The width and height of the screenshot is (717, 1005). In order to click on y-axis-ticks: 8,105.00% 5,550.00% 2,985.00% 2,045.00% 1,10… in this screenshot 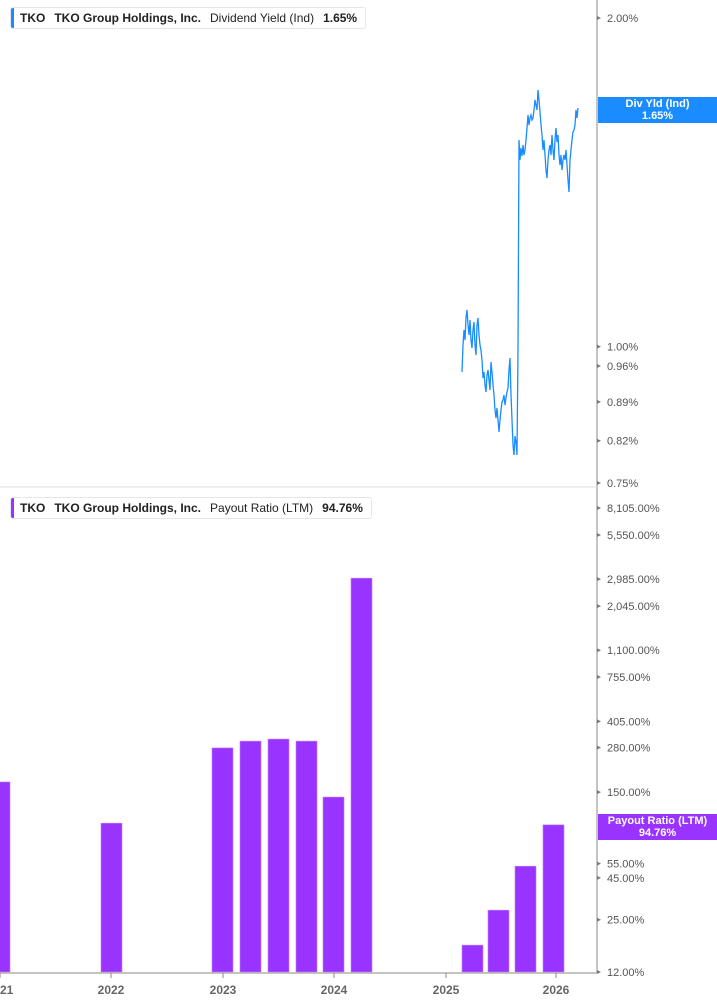, I will do `click(628, 741)`.